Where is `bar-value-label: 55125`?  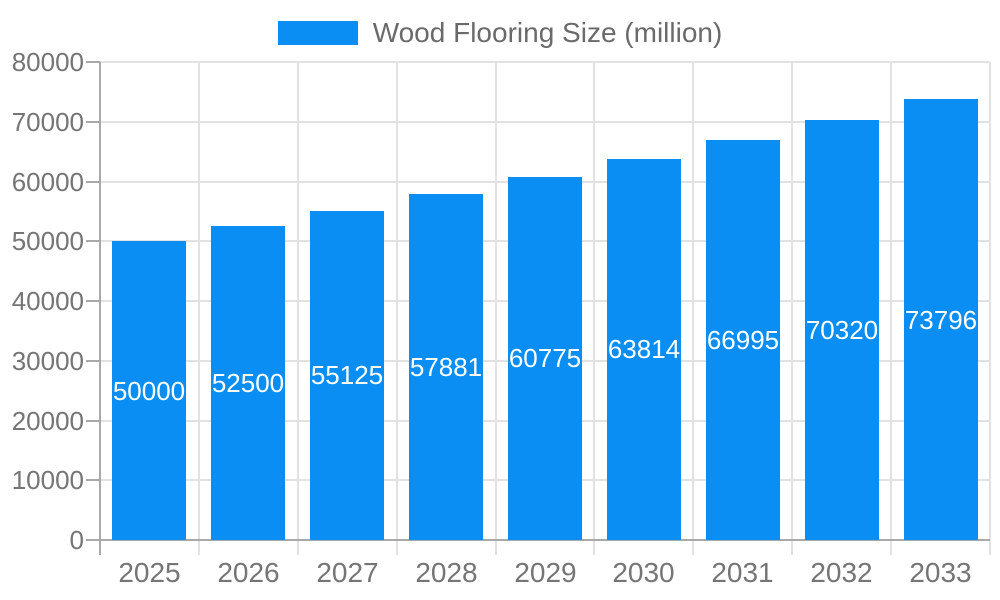 bar-value-label: 55125 is located at coordinates (347, 375).